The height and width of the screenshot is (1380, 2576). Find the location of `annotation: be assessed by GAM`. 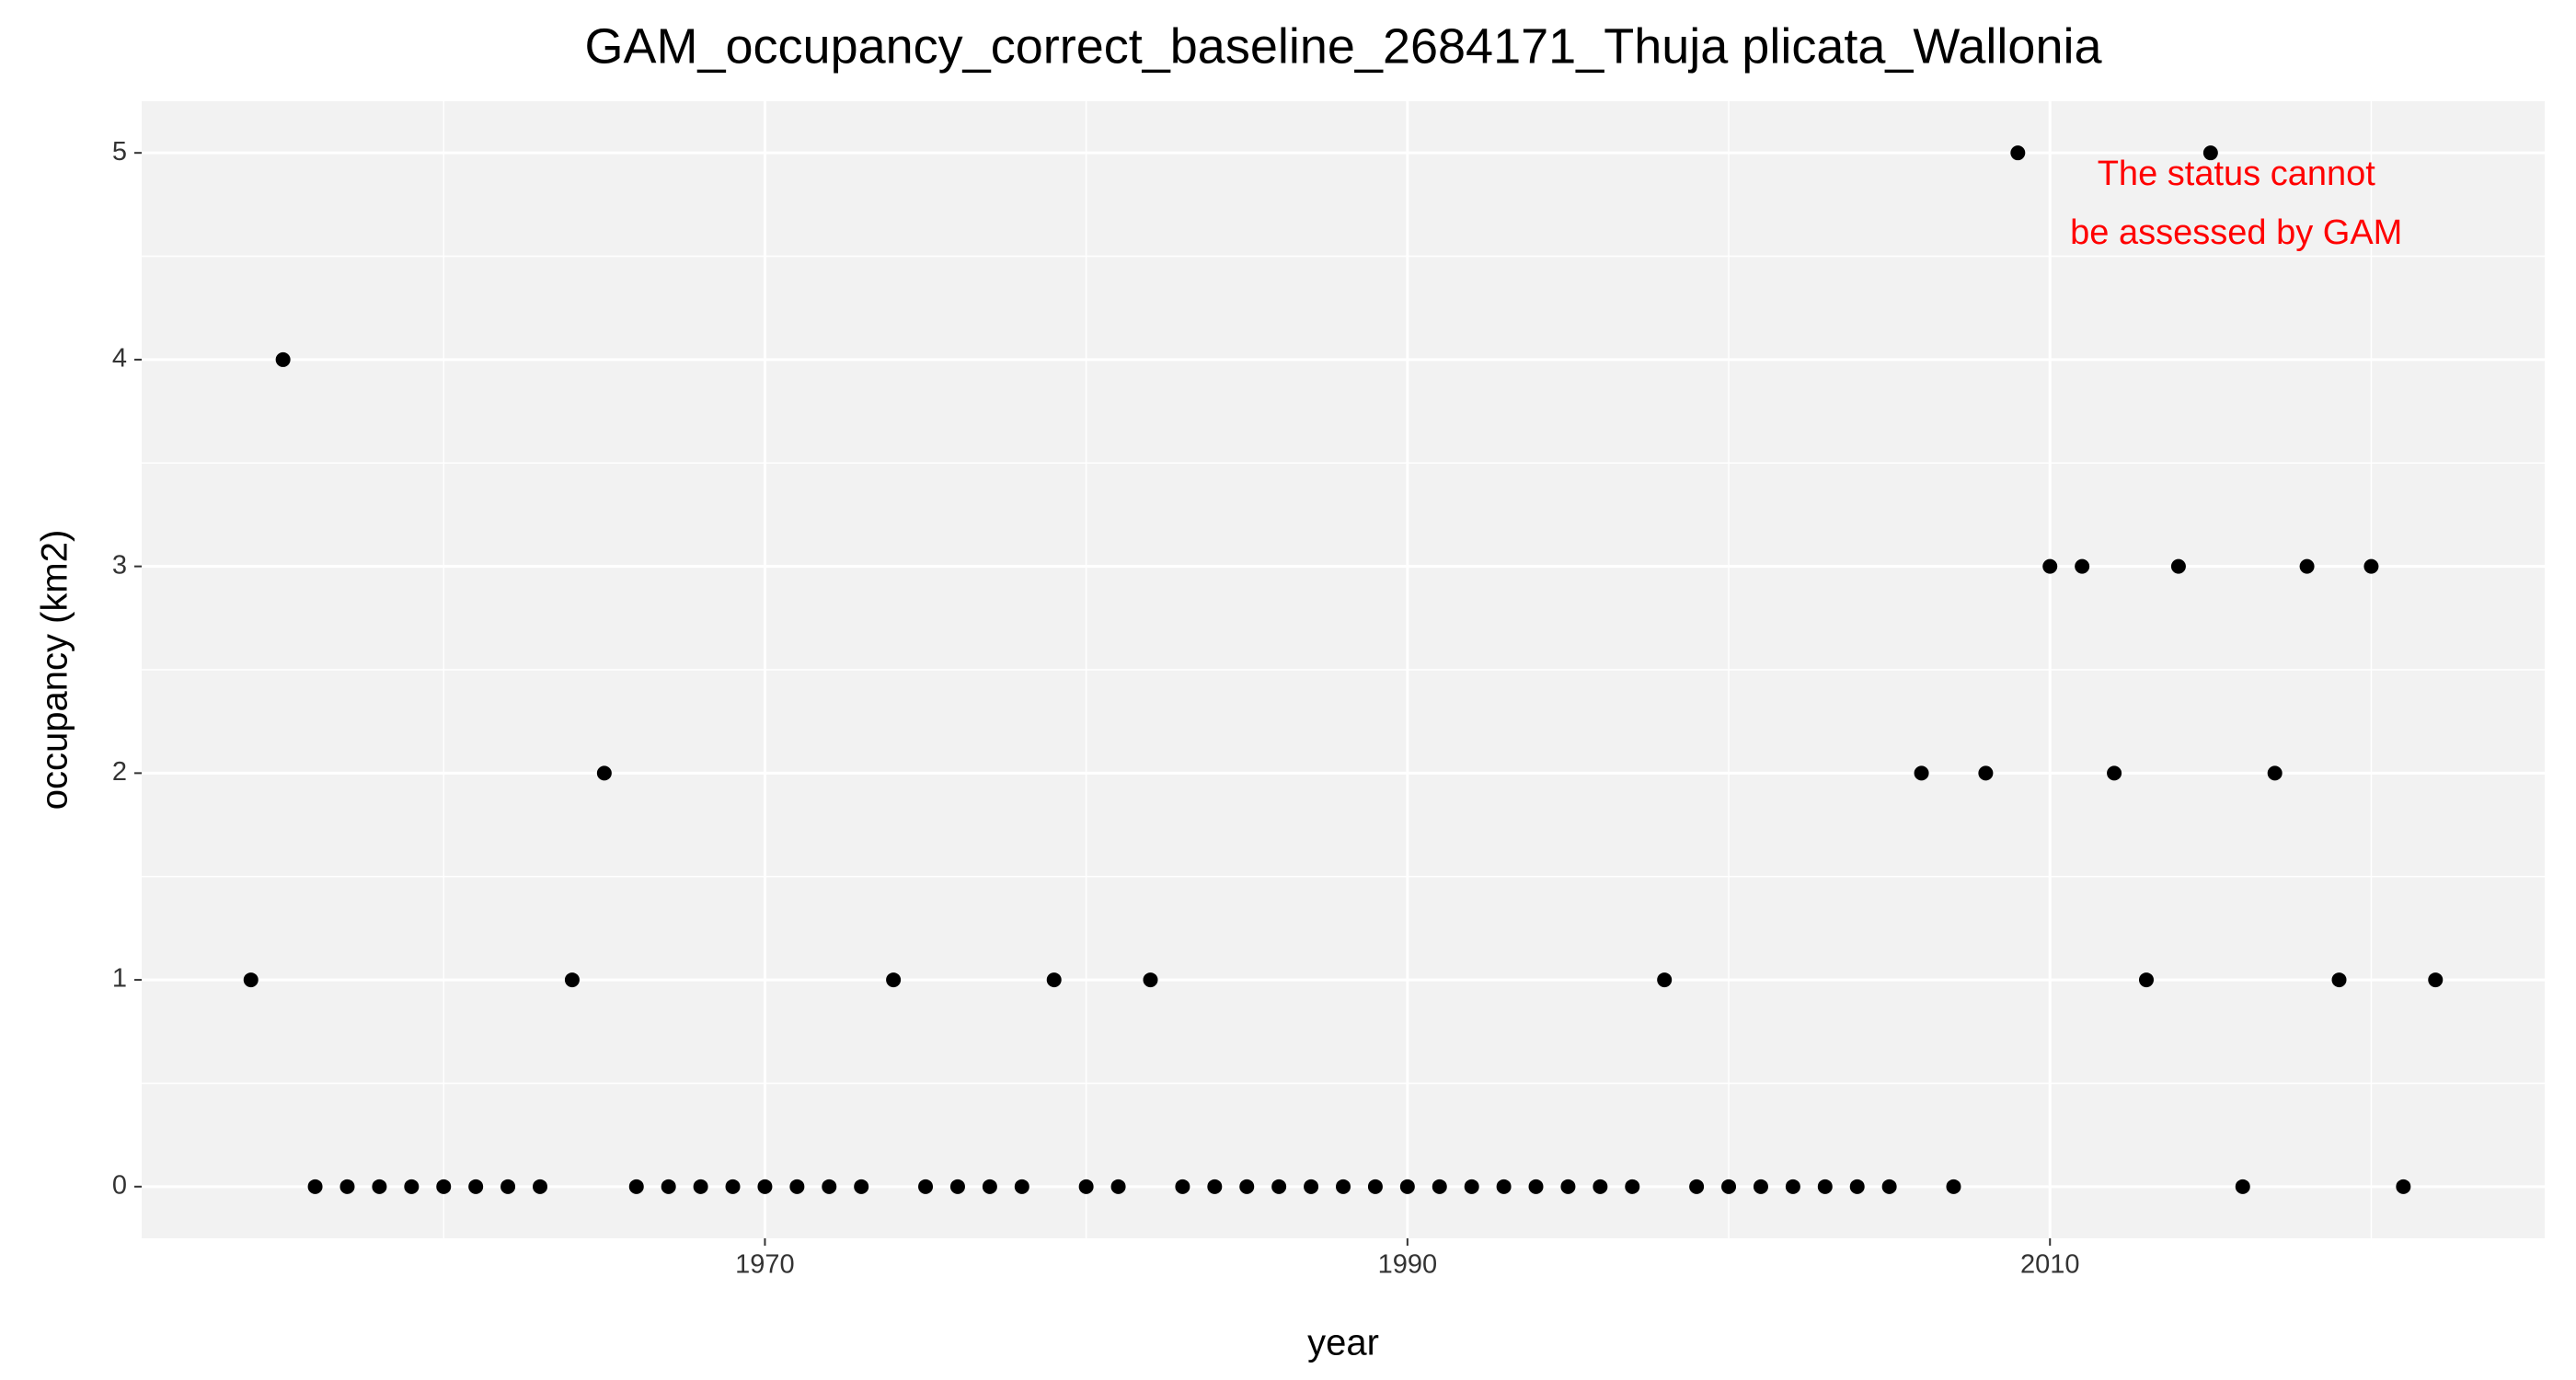

annotation: be assessed by GAM is located at coordinates (2236, 232).